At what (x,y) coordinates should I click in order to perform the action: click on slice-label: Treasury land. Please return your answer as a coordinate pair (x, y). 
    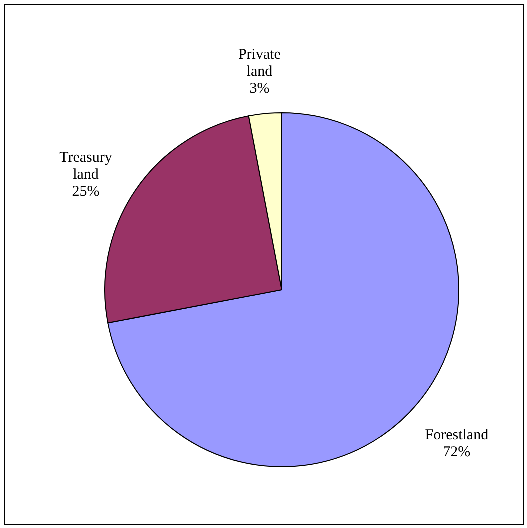
    Looking at the image, I should click on (86, 166).